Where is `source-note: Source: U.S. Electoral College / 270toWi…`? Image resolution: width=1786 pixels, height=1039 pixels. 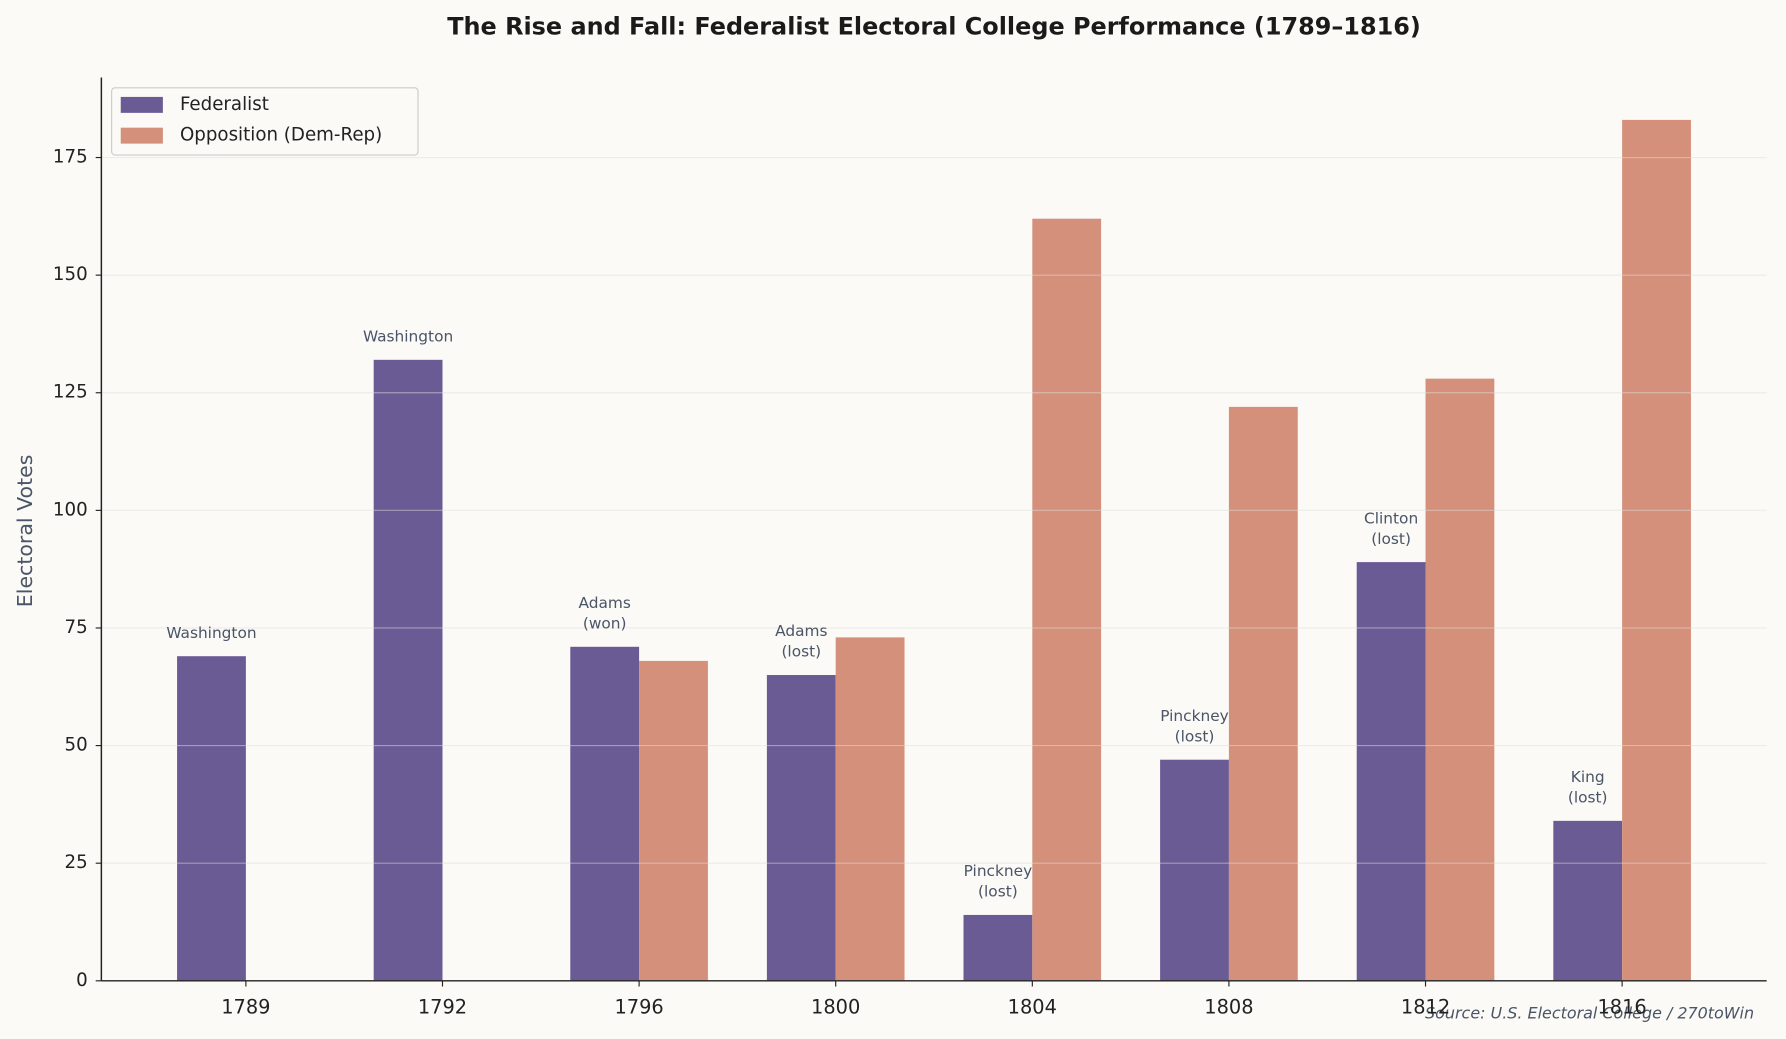
source-note: Source: U.S. Electoral College / 270toWi… is located at coordinates (1589, 1012).